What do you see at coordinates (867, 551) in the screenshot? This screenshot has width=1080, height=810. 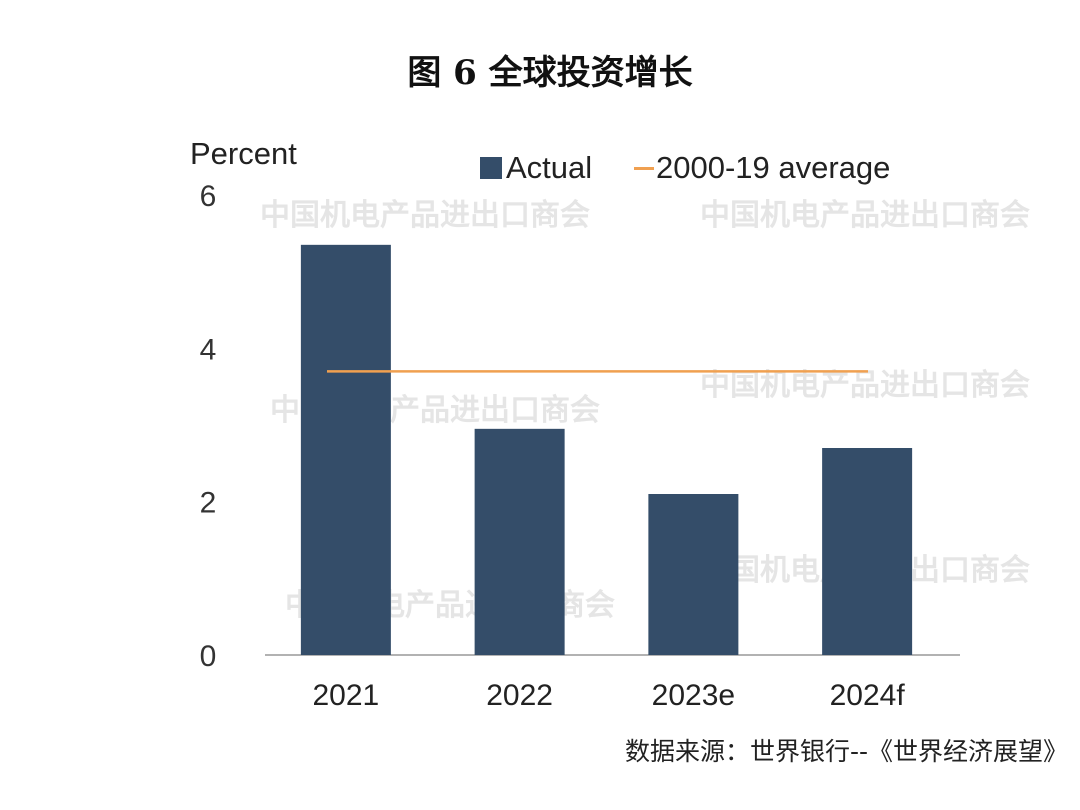 I see `bar-2024f` at bounding box center [867, 551].